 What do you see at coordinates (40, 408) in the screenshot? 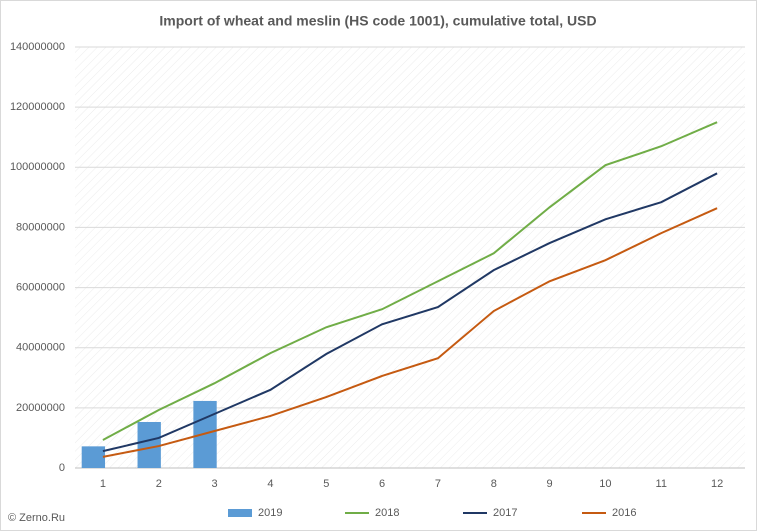
I see `y-tick-label: 20000000` at bounding box center [40, 408].